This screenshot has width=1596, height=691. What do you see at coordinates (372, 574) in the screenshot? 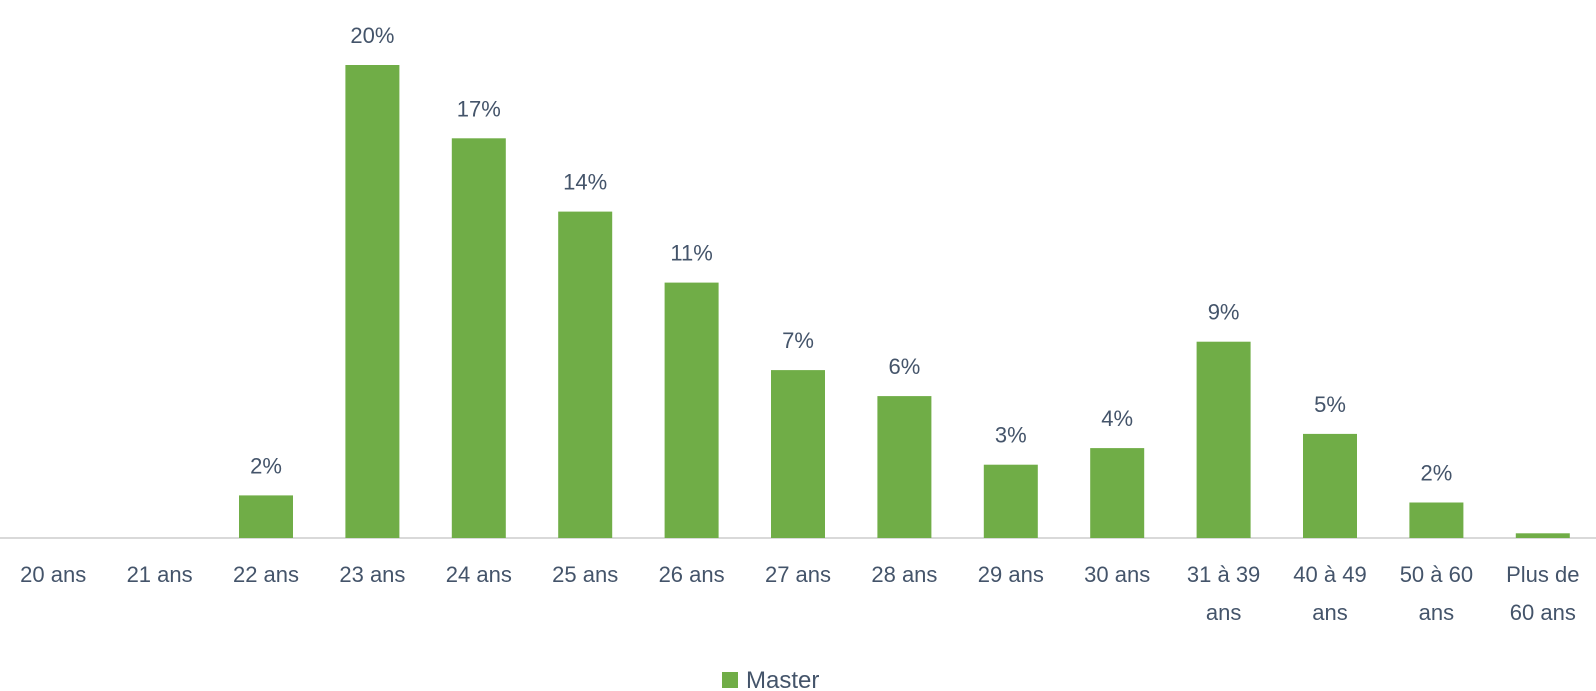
I see `x-tick-label-4: 23 ans` at bounding box center [372, 574].